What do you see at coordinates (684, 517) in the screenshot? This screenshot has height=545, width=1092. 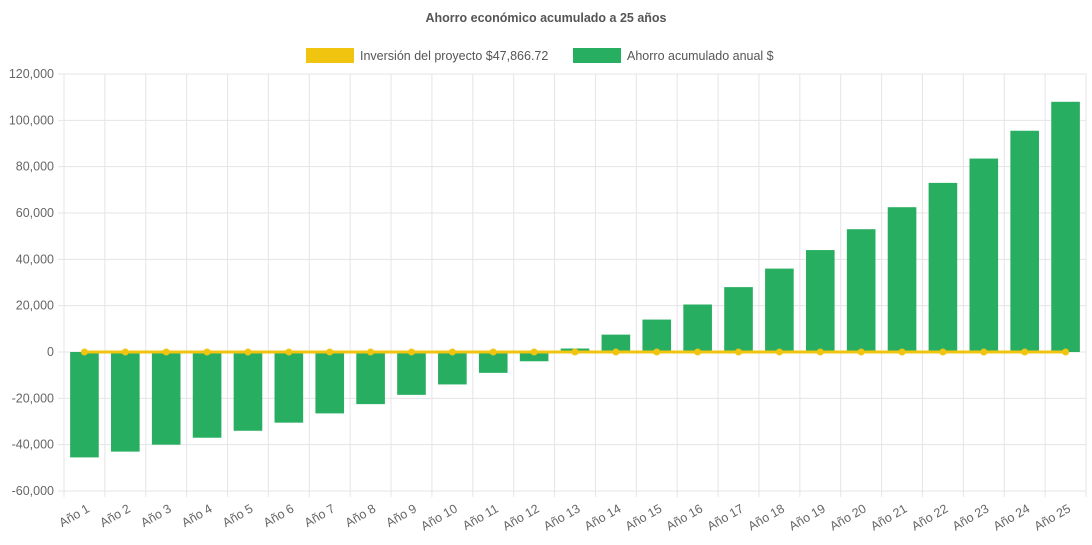 I see `x-tick-label: Año 16` at bounding box center [684, 517].